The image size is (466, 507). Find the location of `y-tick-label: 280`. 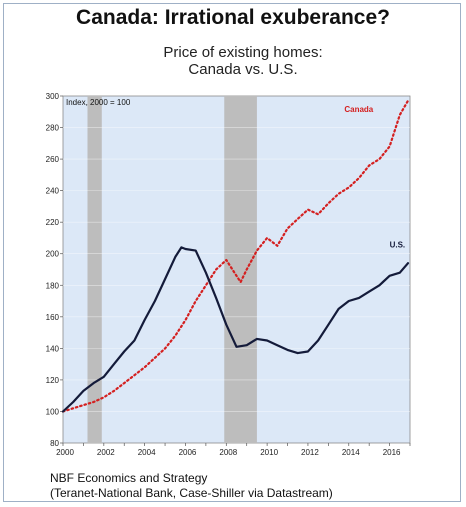

y-tick-label: 280 is located at coordinates (53, 128).